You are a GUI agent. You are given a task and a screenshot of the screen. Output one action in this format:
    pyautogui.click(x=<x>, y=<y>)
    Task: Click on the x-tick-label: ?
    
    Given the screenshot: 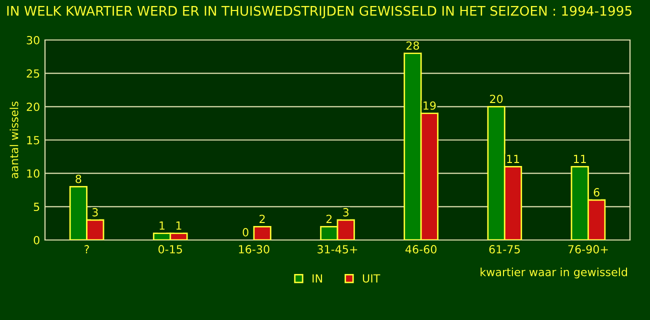 What is the action you would take?
    pyautogui.click(x=86, y=249)
    